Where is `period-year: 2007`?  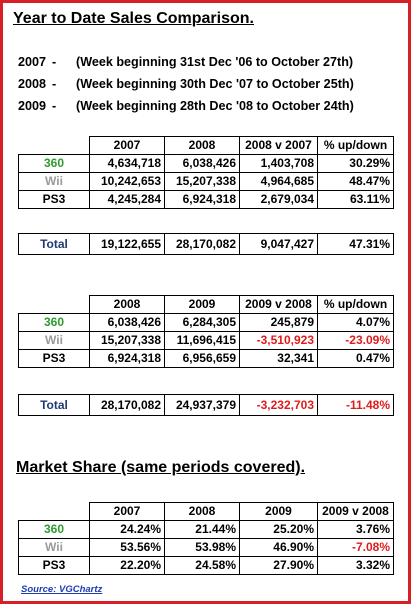
period-year: 2007 is located at coordinates (32, 62).